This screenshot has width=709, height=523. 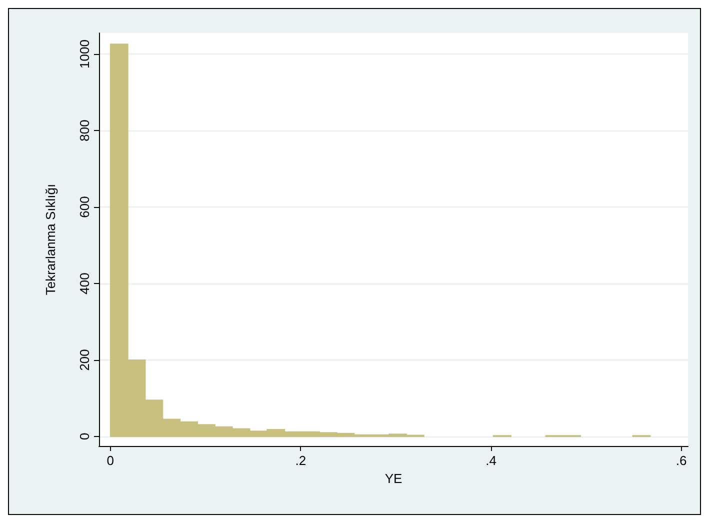 I want to click on y-tick-label: 0, so click(x=84, y=436).